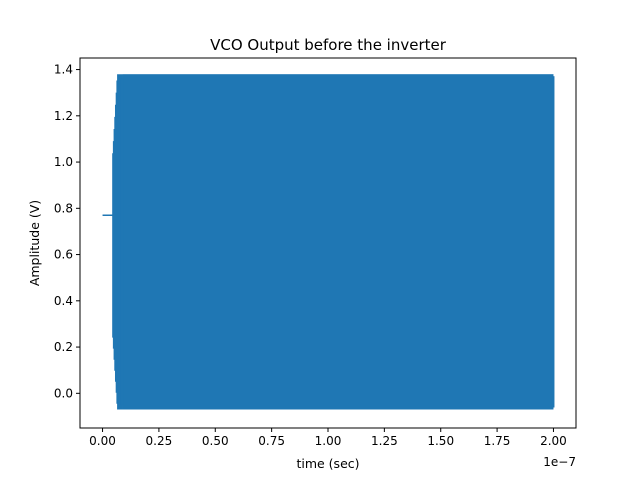 Image resolution: width=640 pixels, height=480 pixels. I want to click on y-tick-label: 1.4, so click(63, 70).